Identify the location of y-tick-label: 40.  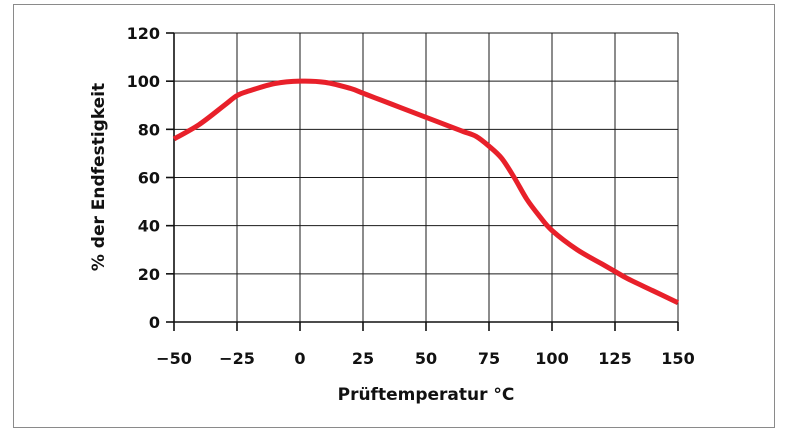
(149, 226).